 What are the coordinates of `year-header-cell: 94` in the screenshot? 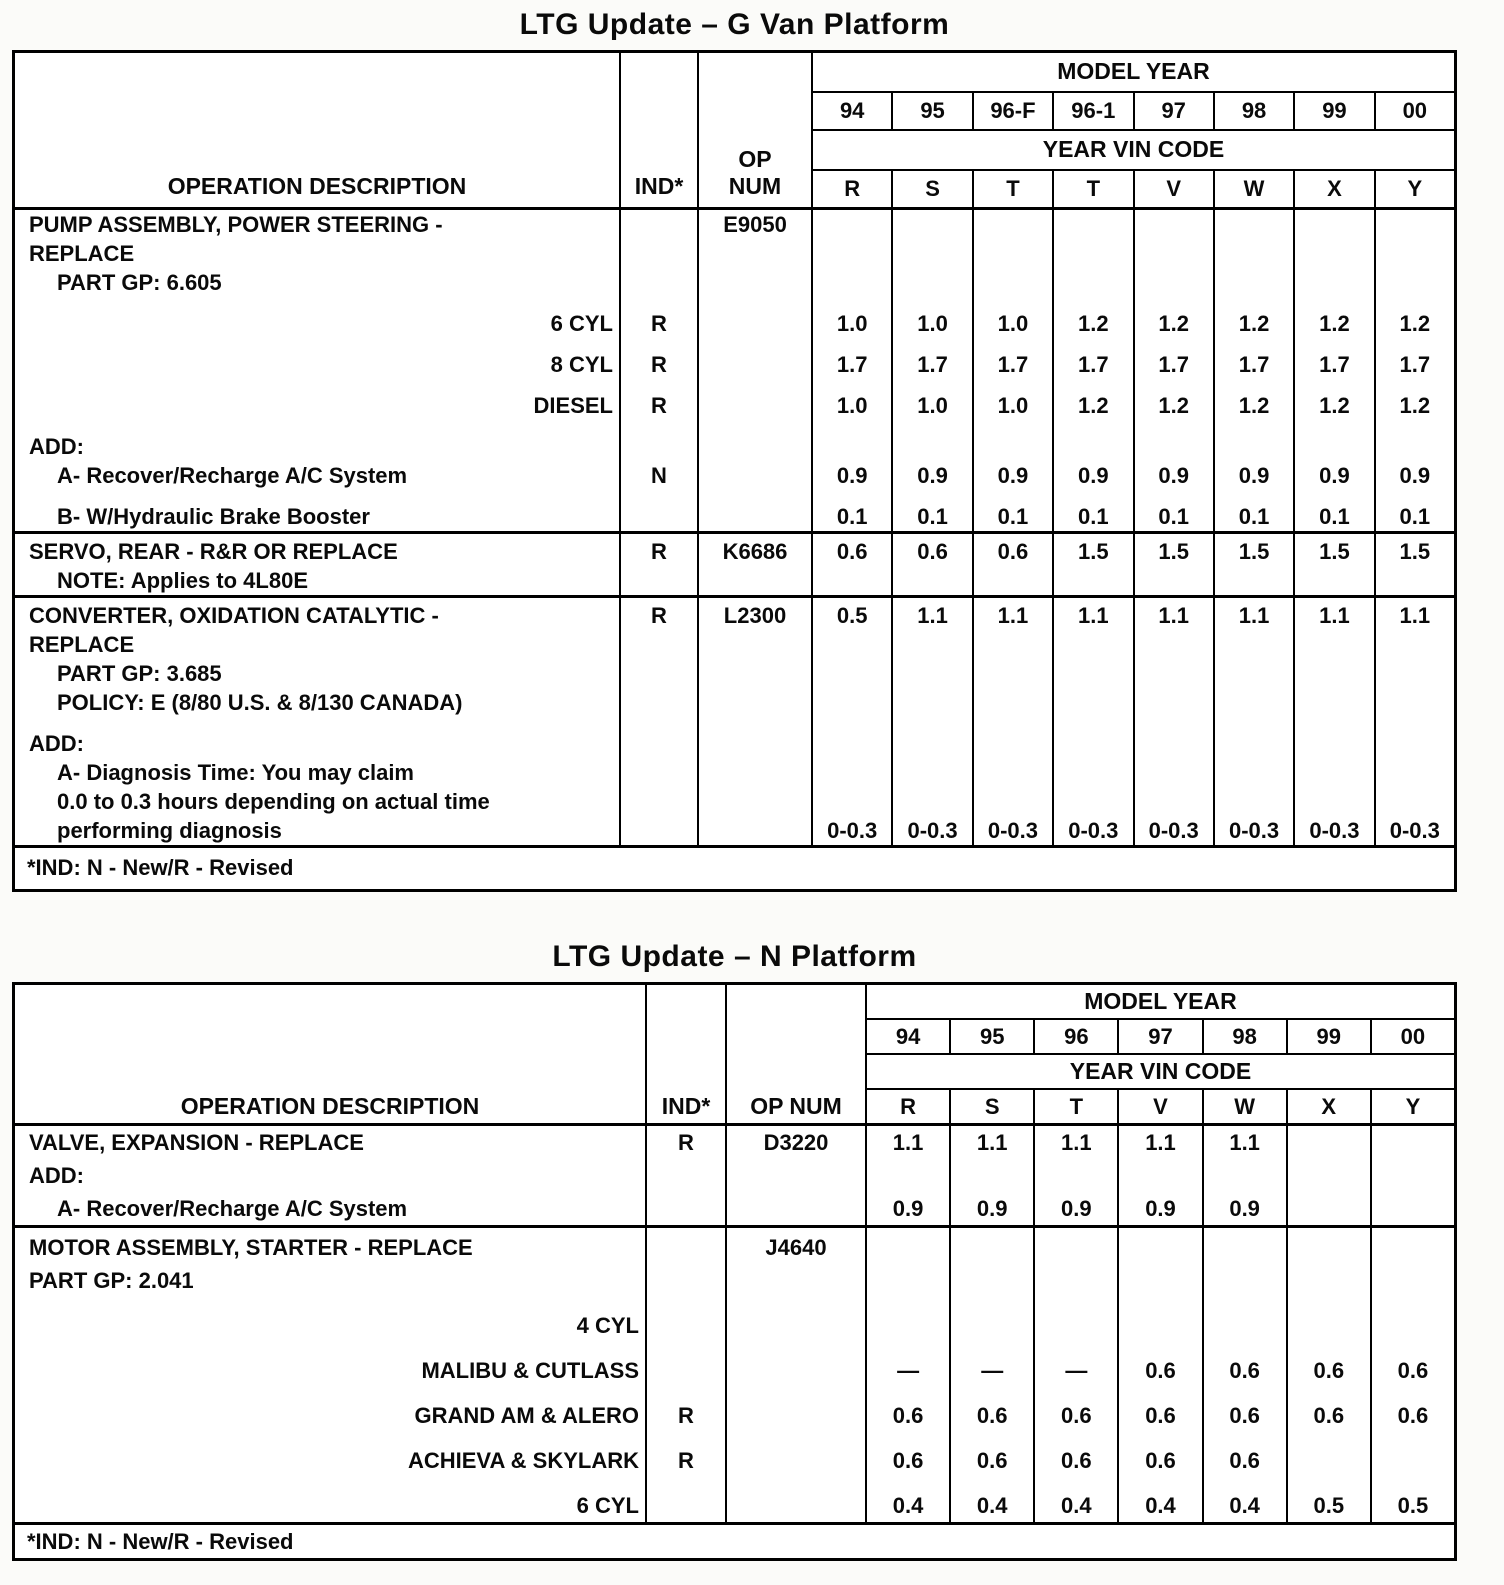 It's located at (907, 1037).